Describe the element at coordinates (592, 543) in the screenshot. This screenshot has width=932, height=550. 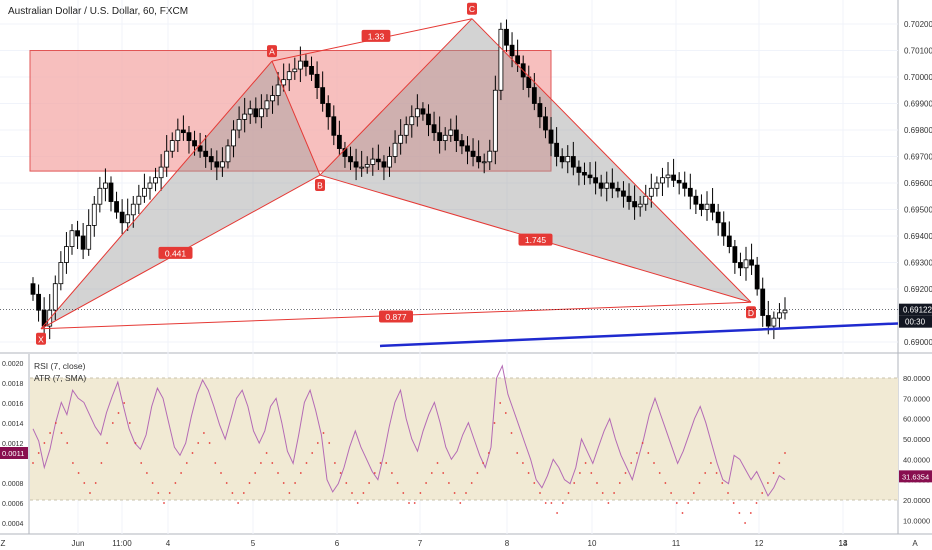
I see `time-tick-label: 10` at that location.